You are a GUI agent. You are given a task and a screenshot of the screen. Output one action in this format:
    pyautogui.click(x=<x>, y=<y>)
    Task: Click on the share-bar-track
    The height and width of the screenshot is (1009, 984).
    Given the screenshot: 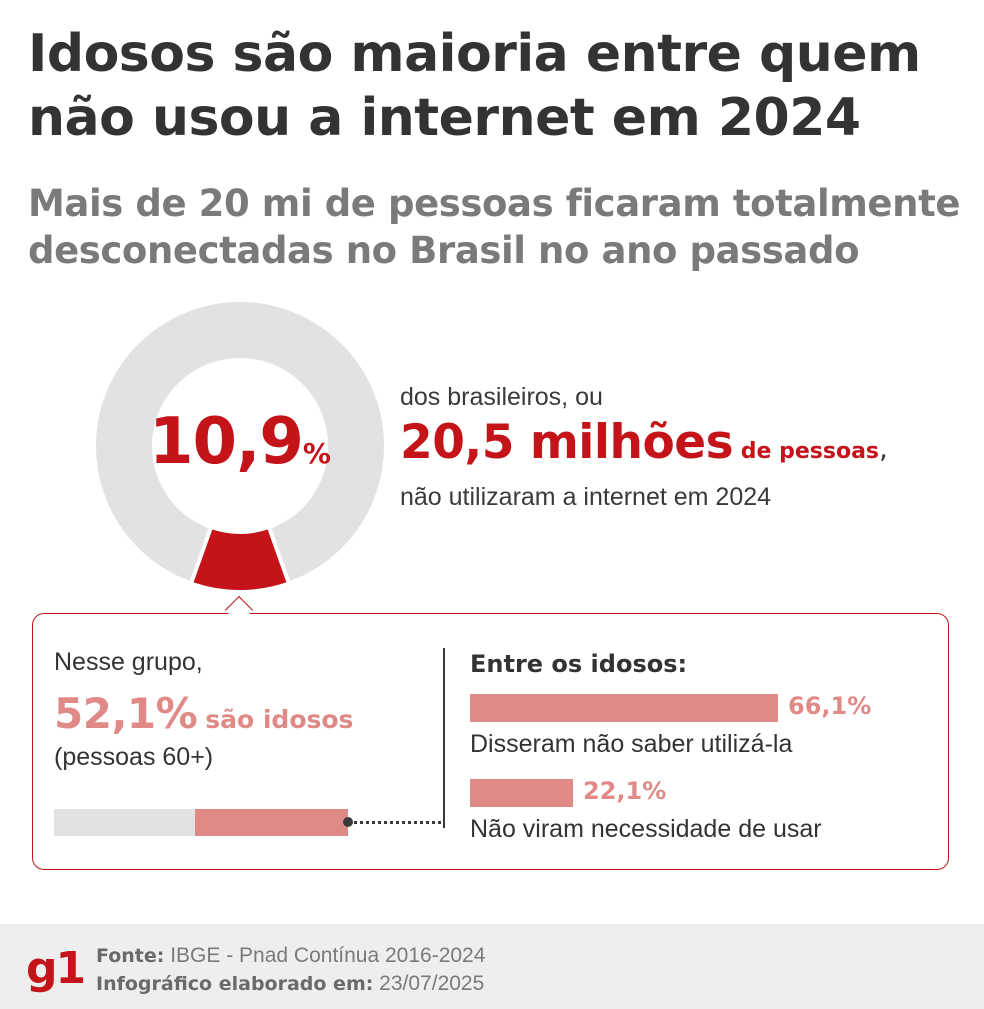 What is the action you would take?
    pyautogui.click(x=201, y=822)
    